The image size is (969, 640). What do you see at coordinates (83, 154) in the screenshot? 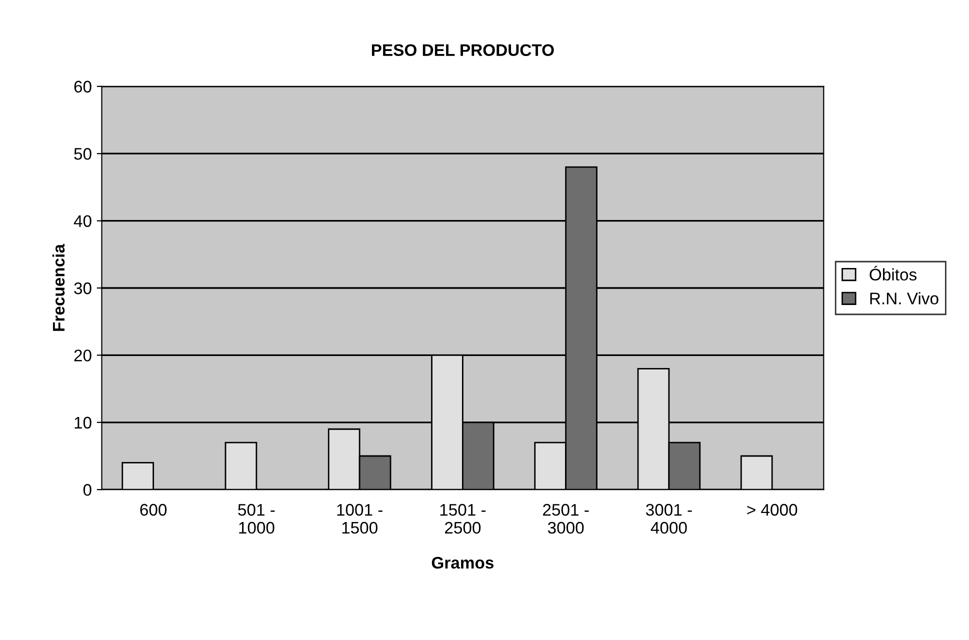
I see `y-tick-label: 50` at bounding box center [83, 154].